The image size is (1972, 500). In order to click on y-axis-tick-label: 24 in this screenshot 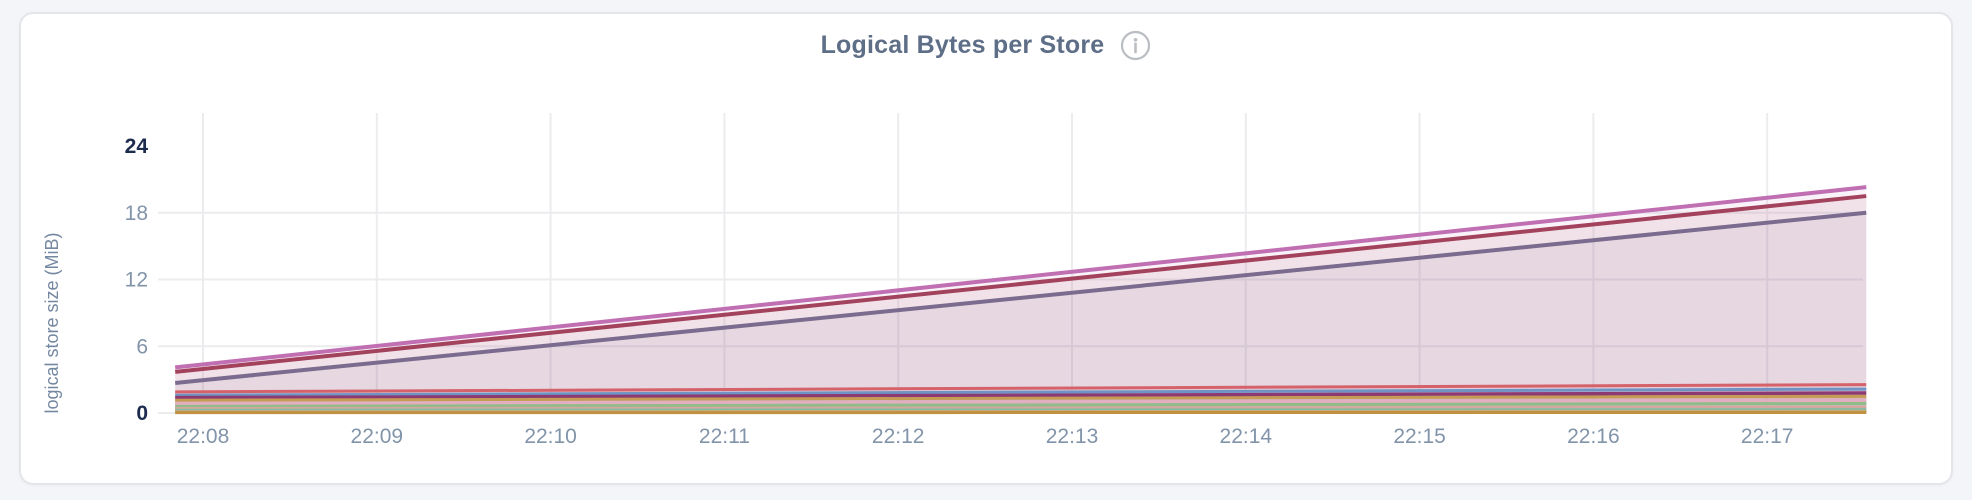, I will do `click(137, 146)`.